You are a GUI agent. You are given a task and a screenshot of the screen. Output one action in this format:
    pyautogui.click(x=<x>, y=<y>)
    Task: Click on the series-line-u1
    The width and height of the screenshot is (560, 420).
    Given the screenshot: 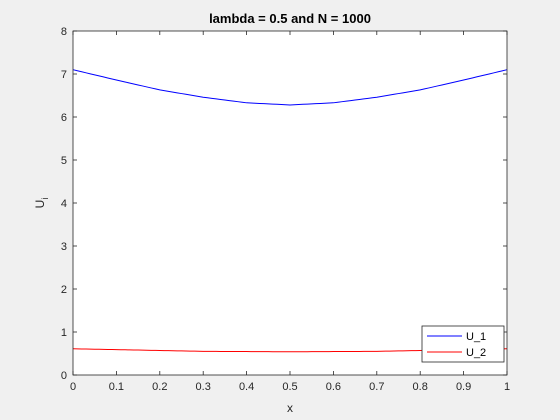 What is the action you would take?
    pyautogui.click(x=290, y=87)
    